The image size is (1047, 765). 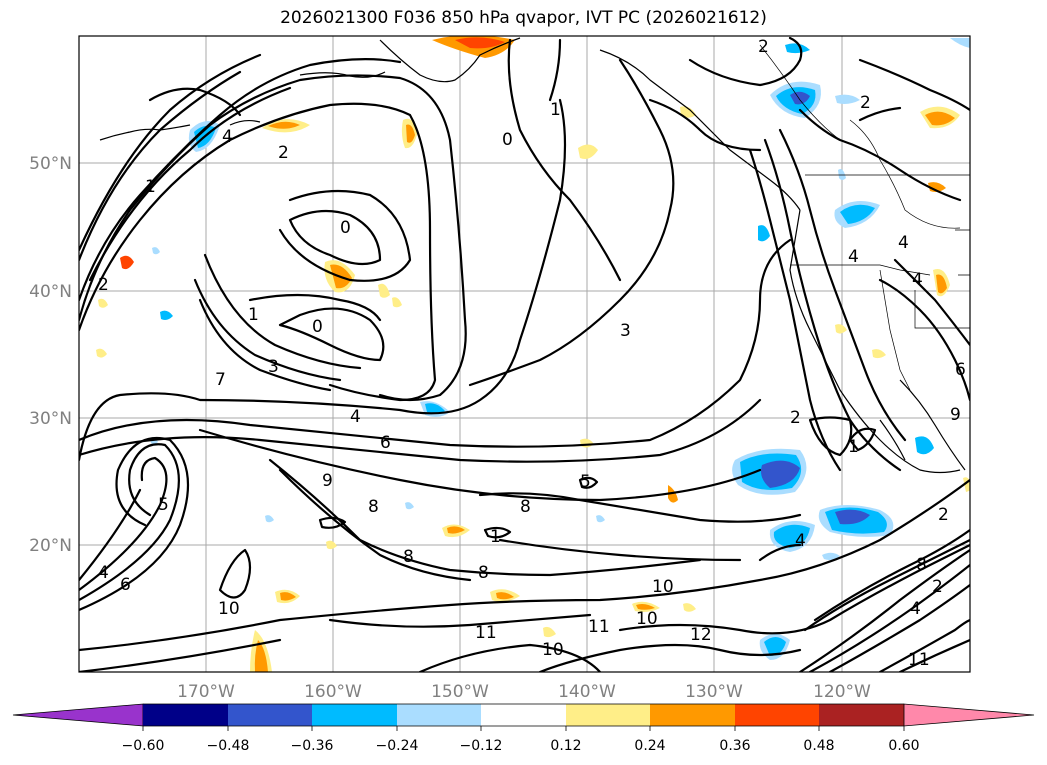 I want to click on colorbar-extend-high, so click(x=969, y=715).